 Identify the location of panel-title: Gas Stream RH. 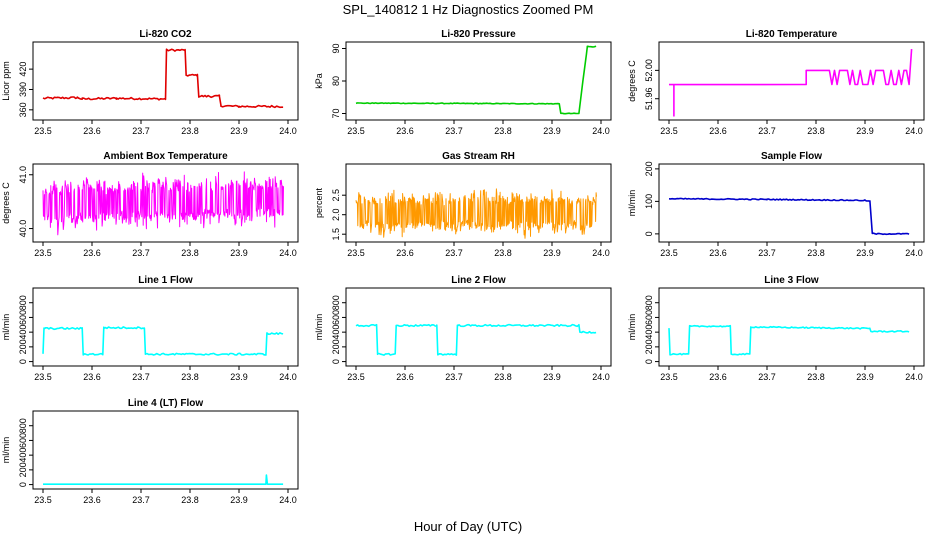
(478, 156).